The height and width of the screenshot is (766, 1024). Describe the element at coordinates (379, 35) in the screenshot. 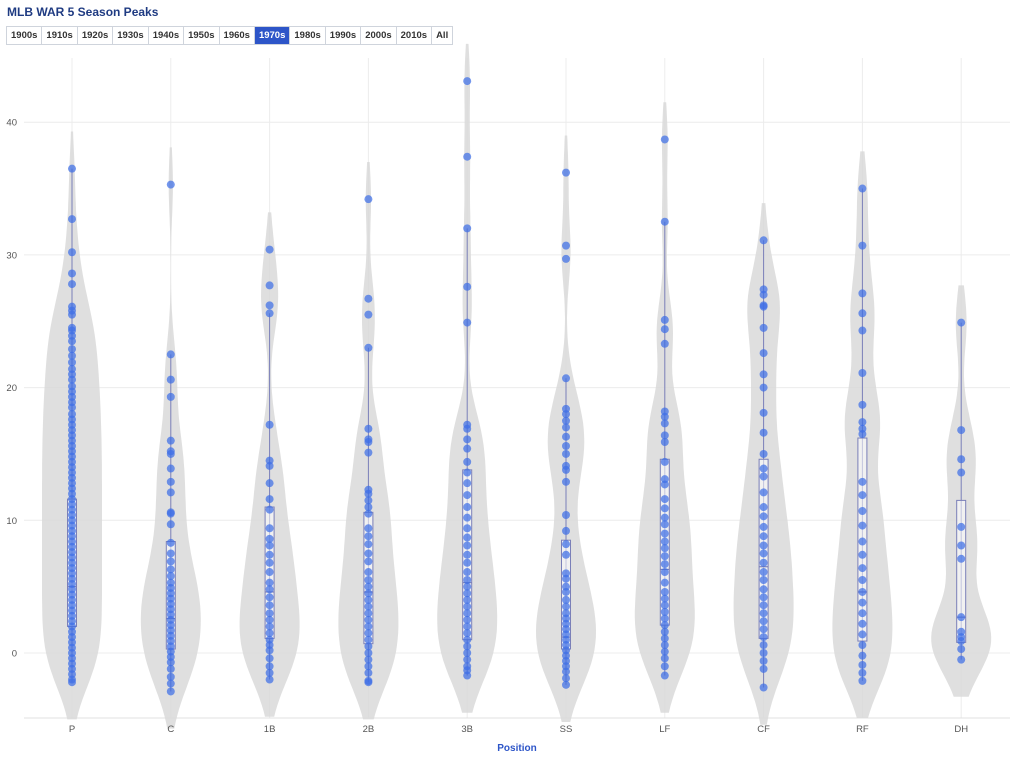

I see `decade-button-2000s: 2000s` at that location.